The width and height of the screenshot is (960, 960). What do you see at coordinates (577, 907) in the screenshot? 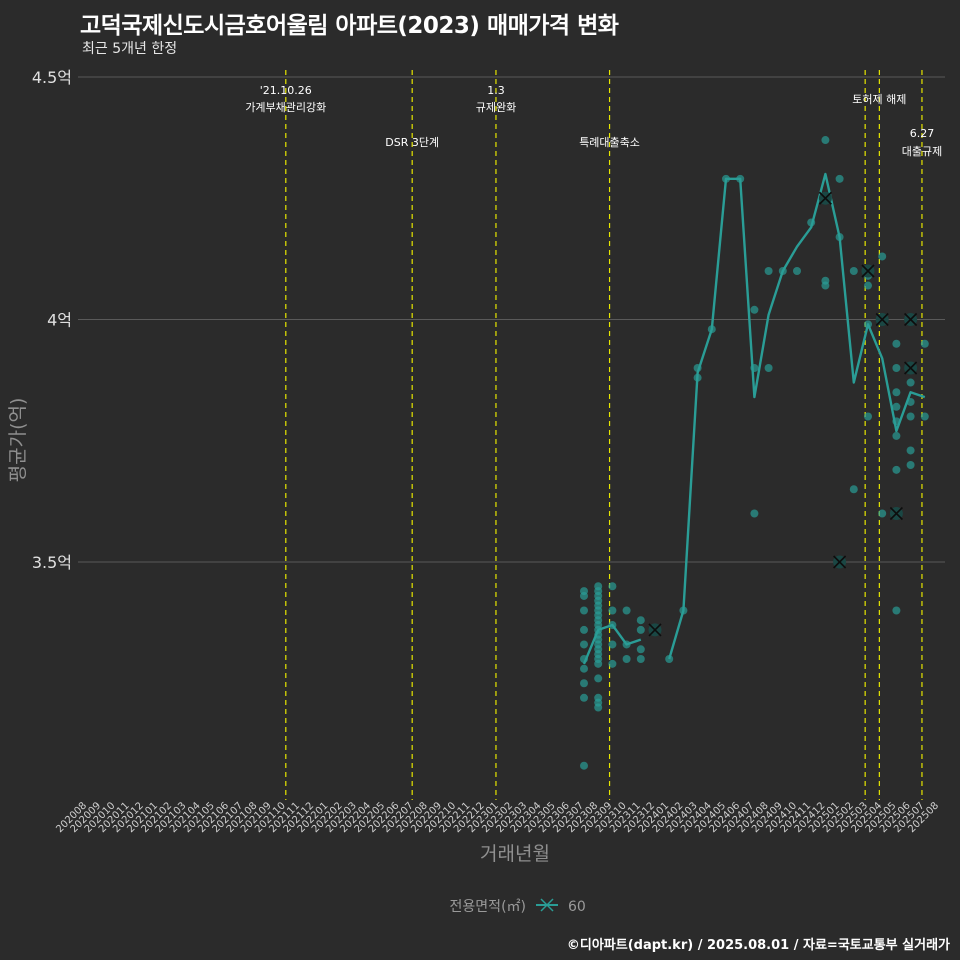
I see `legend-label-60: 60` at bounding box center [577, 907].